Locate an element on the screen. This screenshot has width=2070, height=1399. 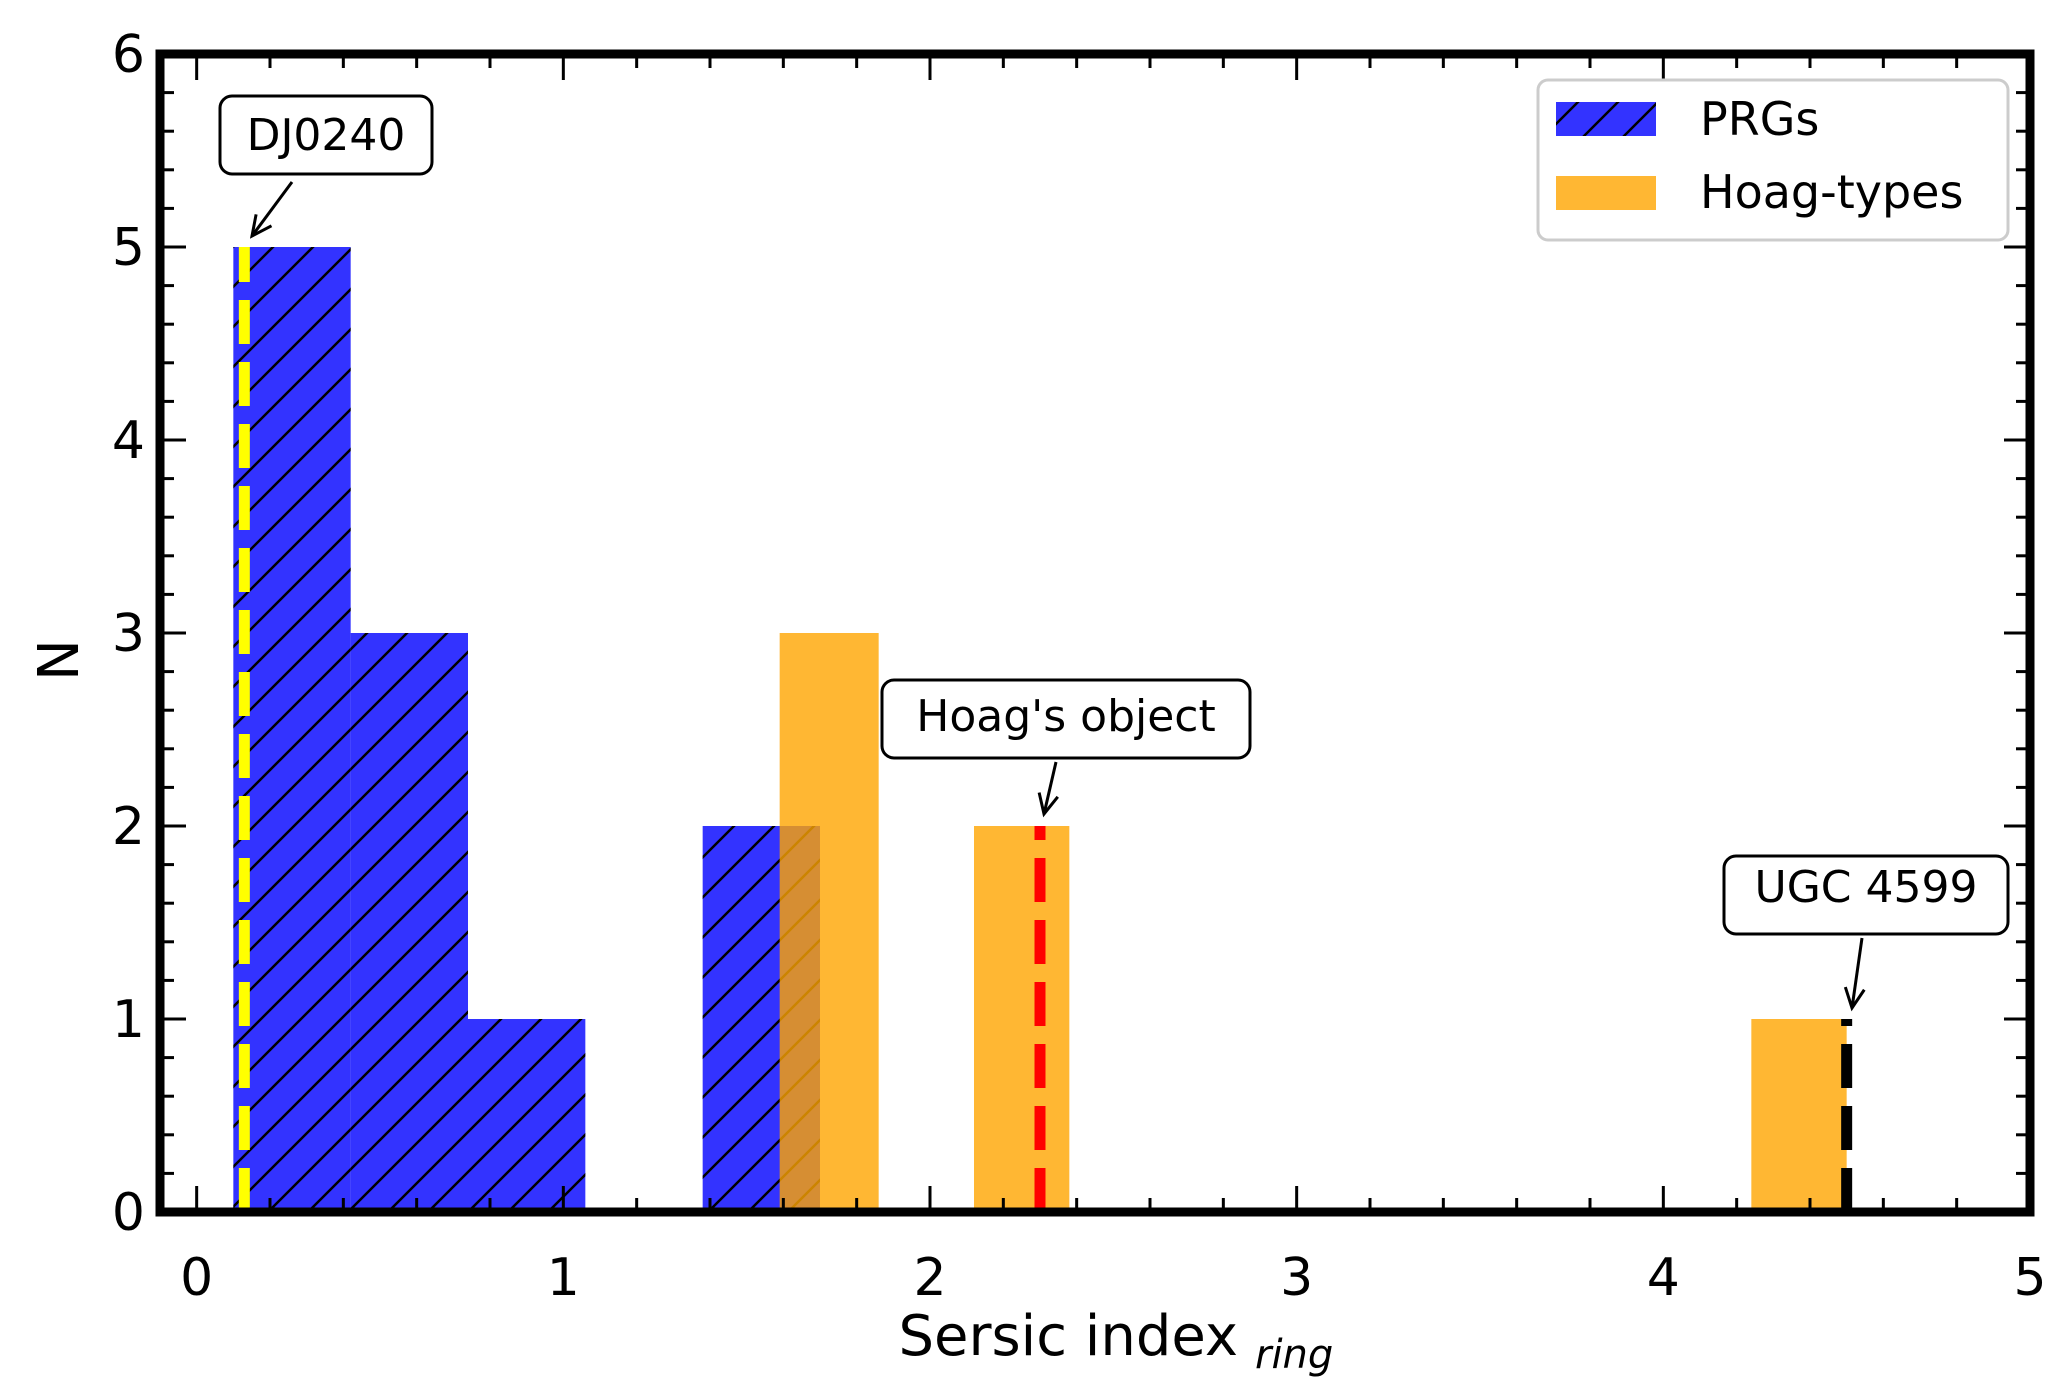
y-axis-label: N is located at coordinates (59, 660).